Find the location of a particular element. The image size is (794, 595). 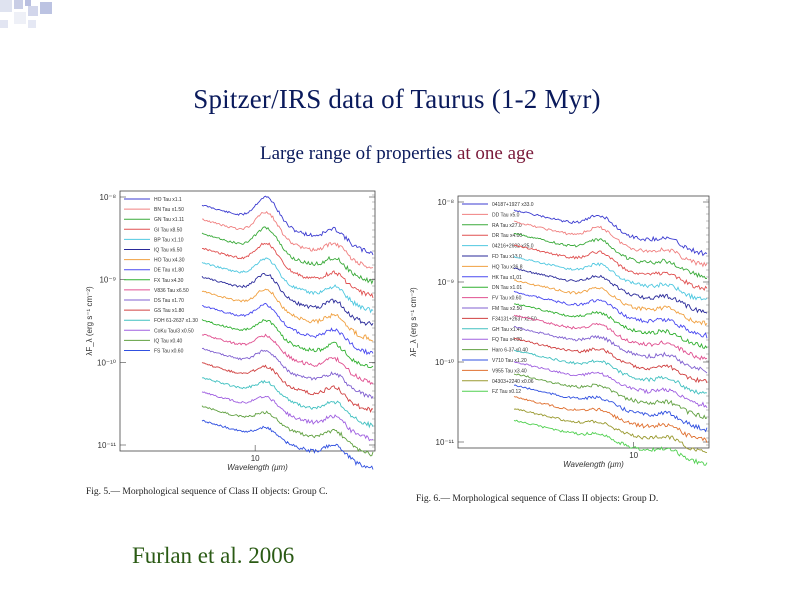

legend-entry: FS Tau x0.60 is located at coordinates (169, 352).